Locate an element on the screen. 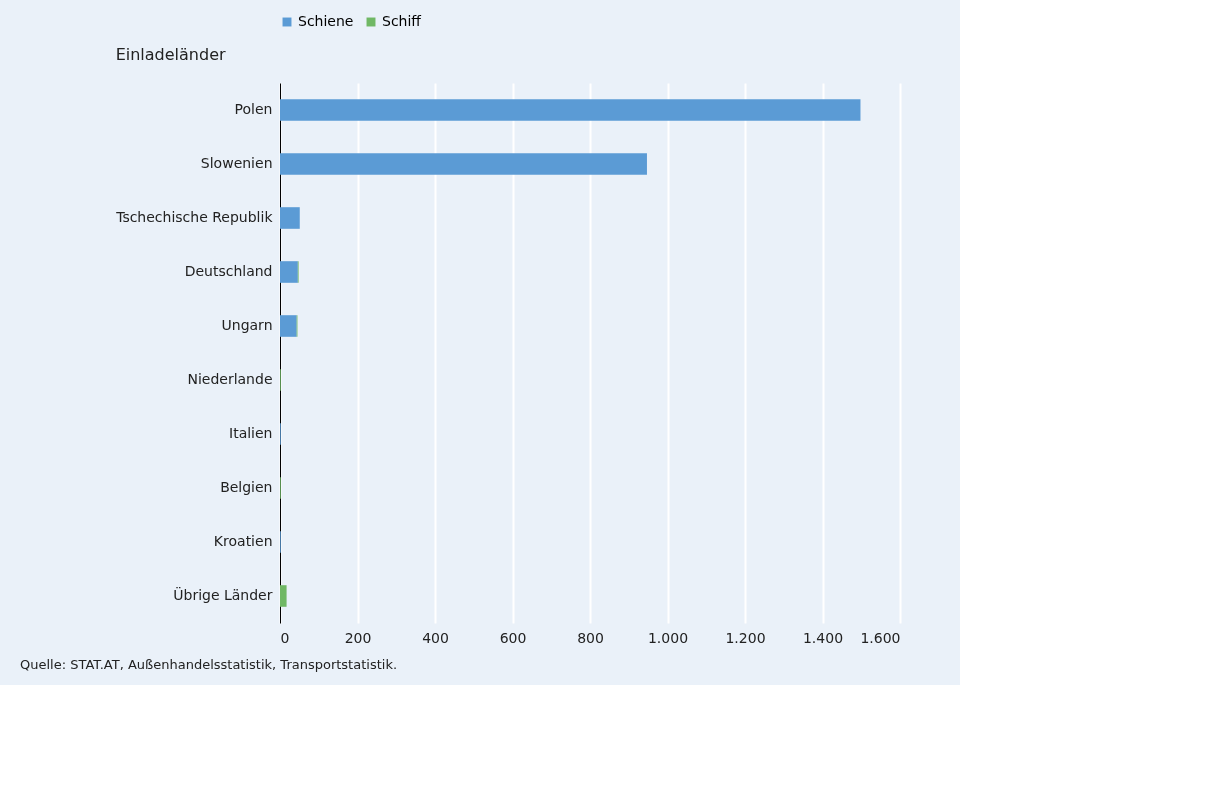  y-tick-label: Kroatien is located at coordinates (243, 541).